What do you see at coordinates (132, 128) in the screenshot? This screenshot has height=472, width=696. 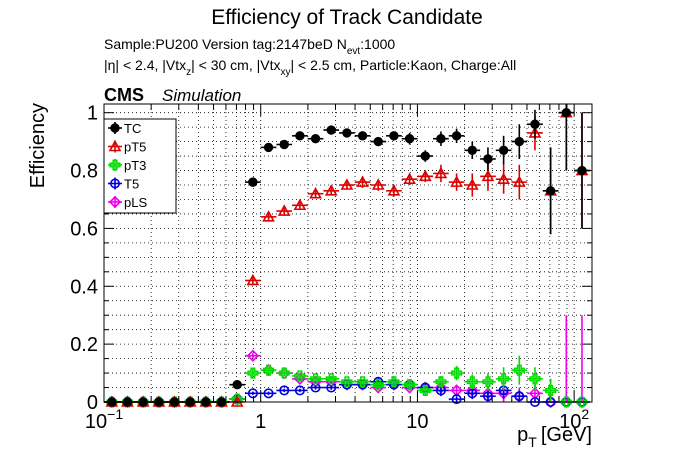 I see `legend-label: TC` at bounding box center [132, 128].